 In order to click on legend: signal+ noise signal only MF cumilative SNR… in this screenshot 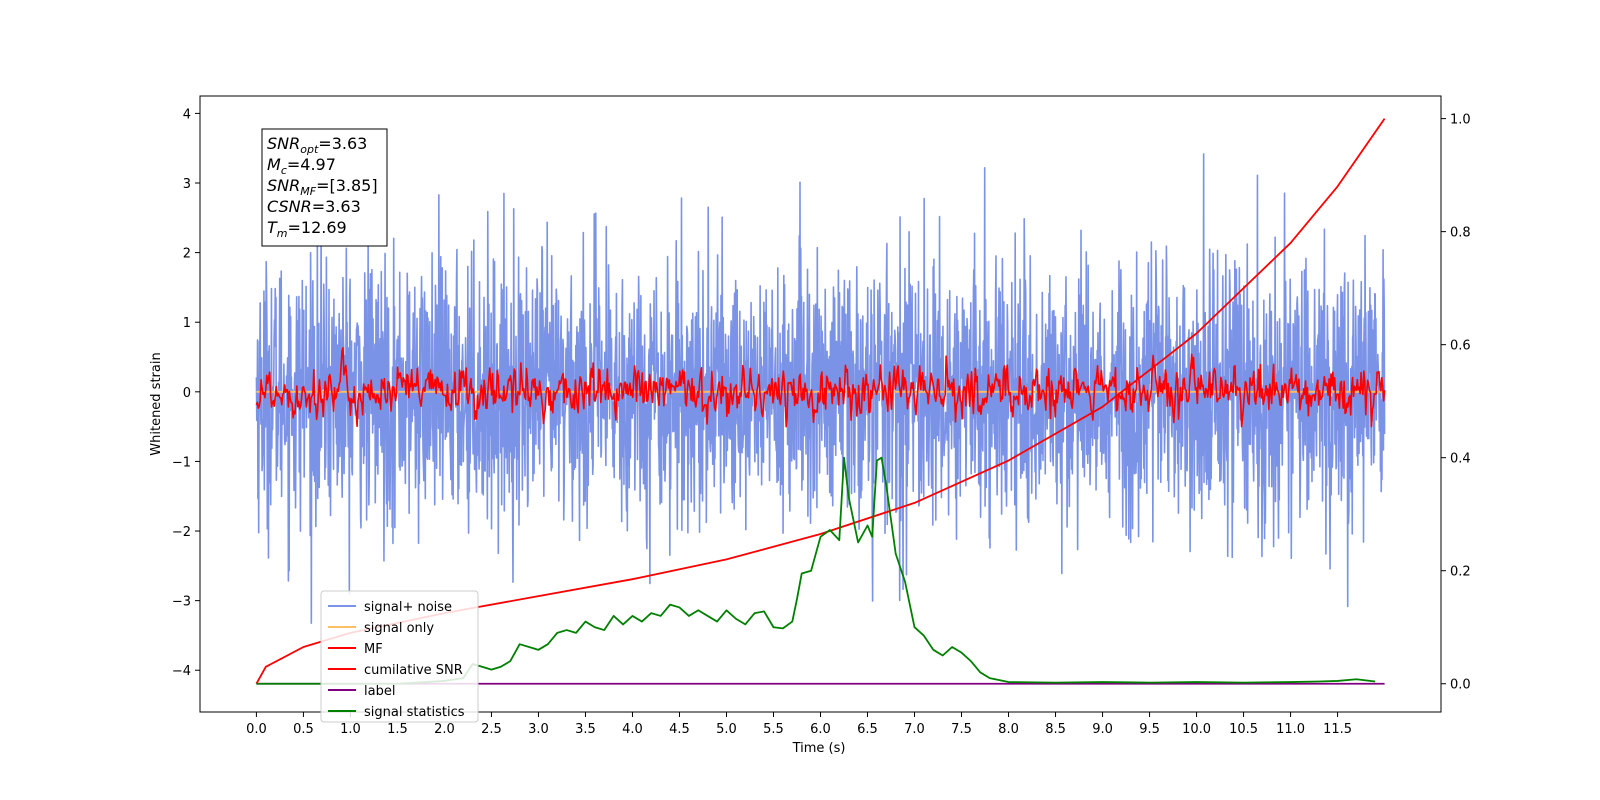, I will do `click(399, 656)`.